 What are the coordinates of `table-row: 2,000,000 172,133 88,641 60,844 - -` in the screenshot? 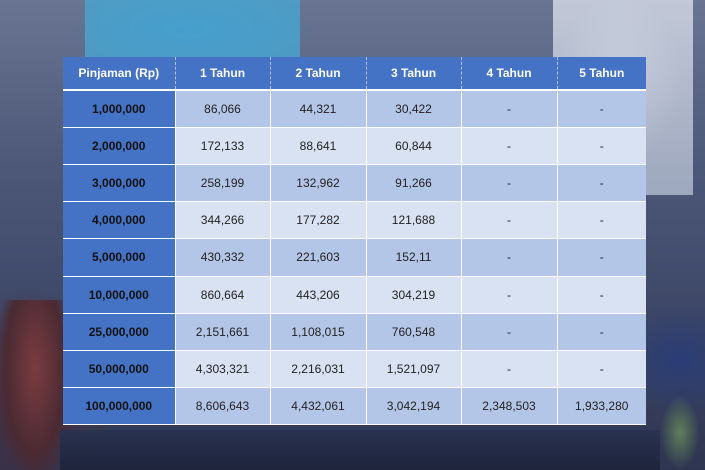 It's located at (354, 146).